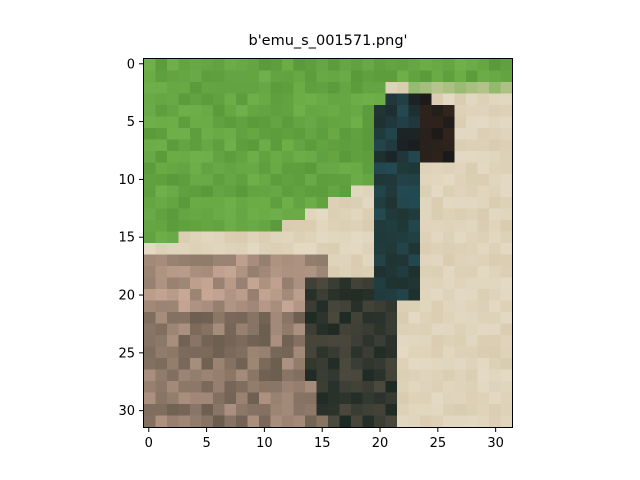 Image resolution: width=640 pixels, height=480 pixels. Describe the element at coordinates (126, 353) in the screenshot. I see `y-tick-label: 25` at that location.